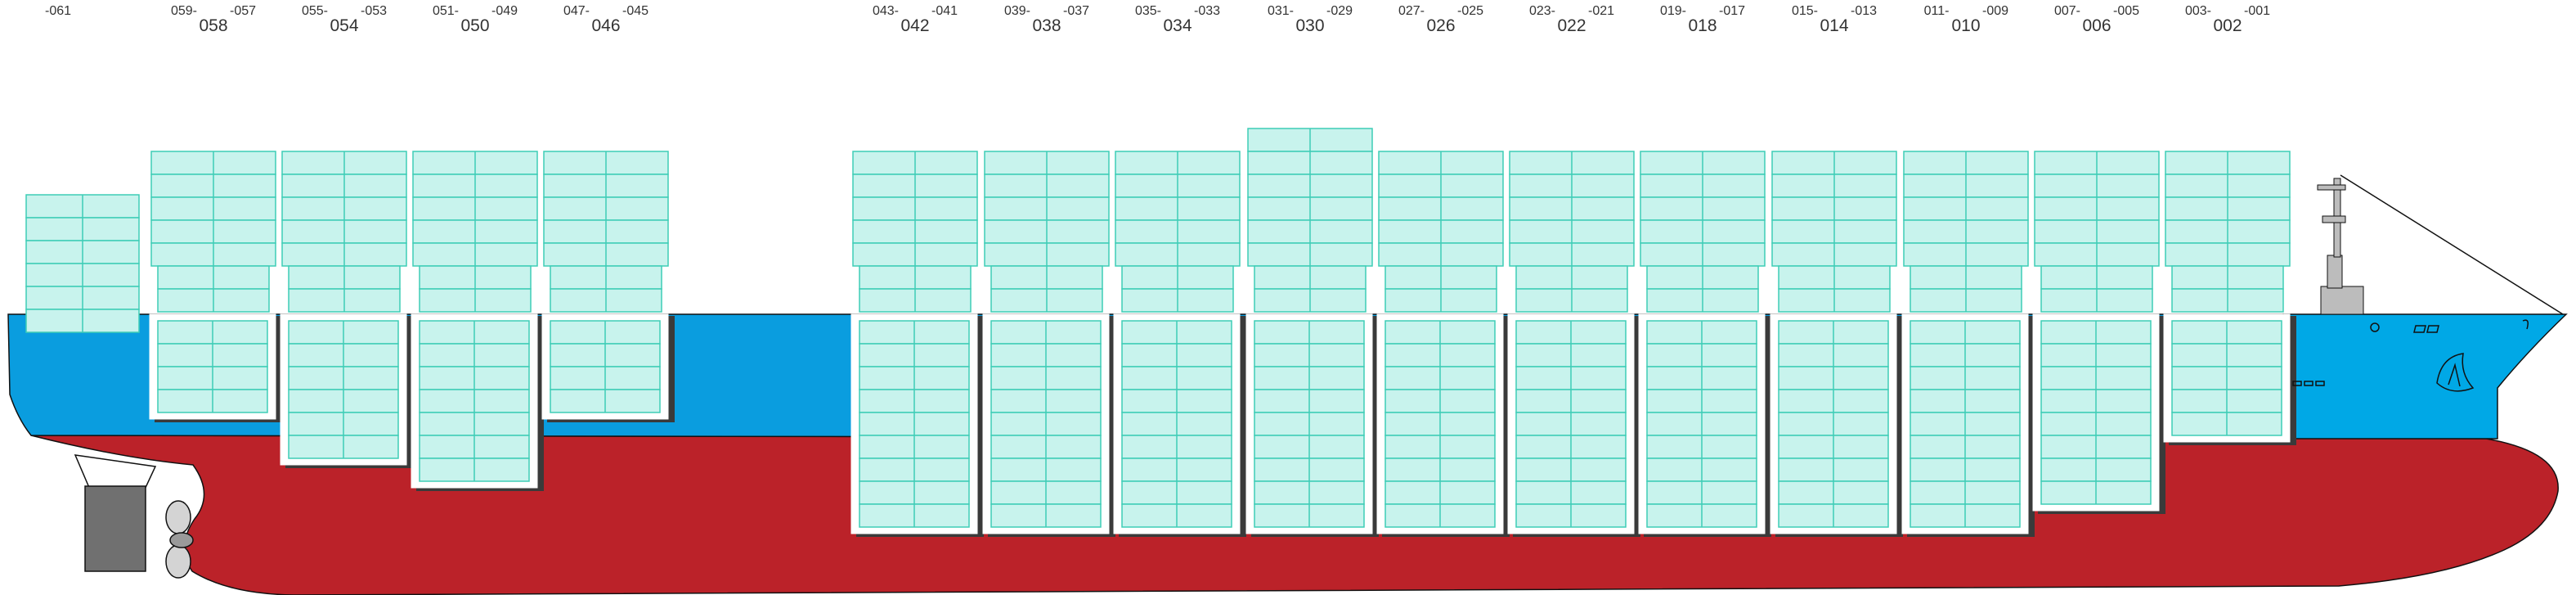 The width and height of the screenshot is (2576, 595). I want to click on bay-odd-label-left: 011-, so click(1937, 11).